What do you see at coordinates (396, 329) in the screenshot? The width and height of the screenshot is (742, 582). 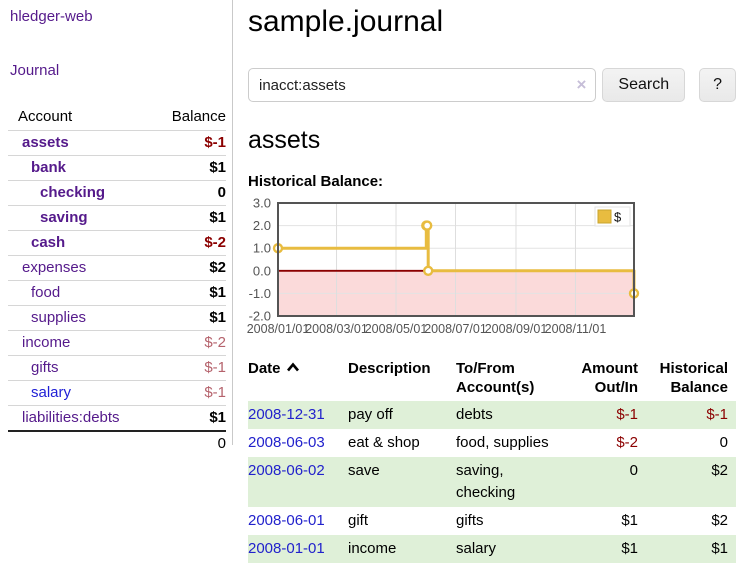 I see `svg-text: 2008/05/01` at bounding box center [396, 329].